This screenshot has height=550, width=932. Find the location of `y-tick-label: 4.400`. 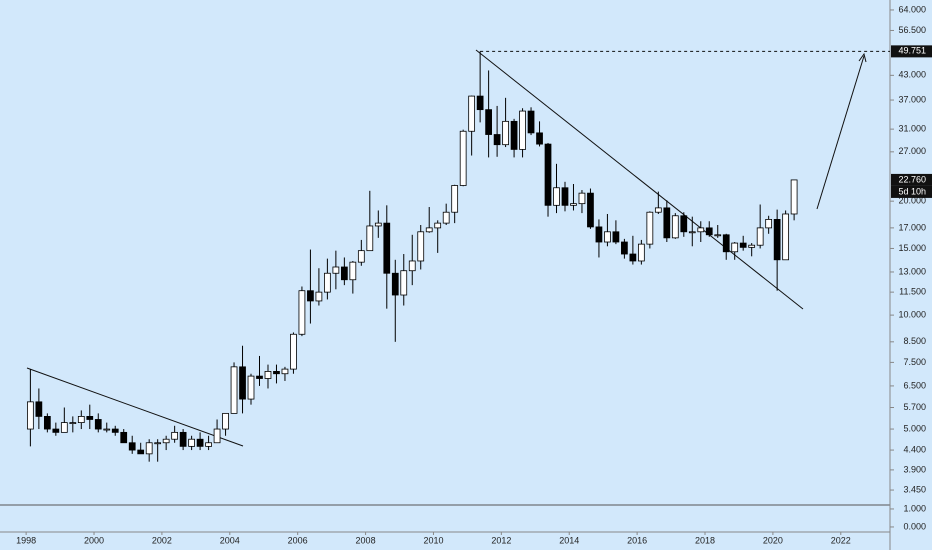

y-tick-label: 4.400 is located at coordinates (914, 449).